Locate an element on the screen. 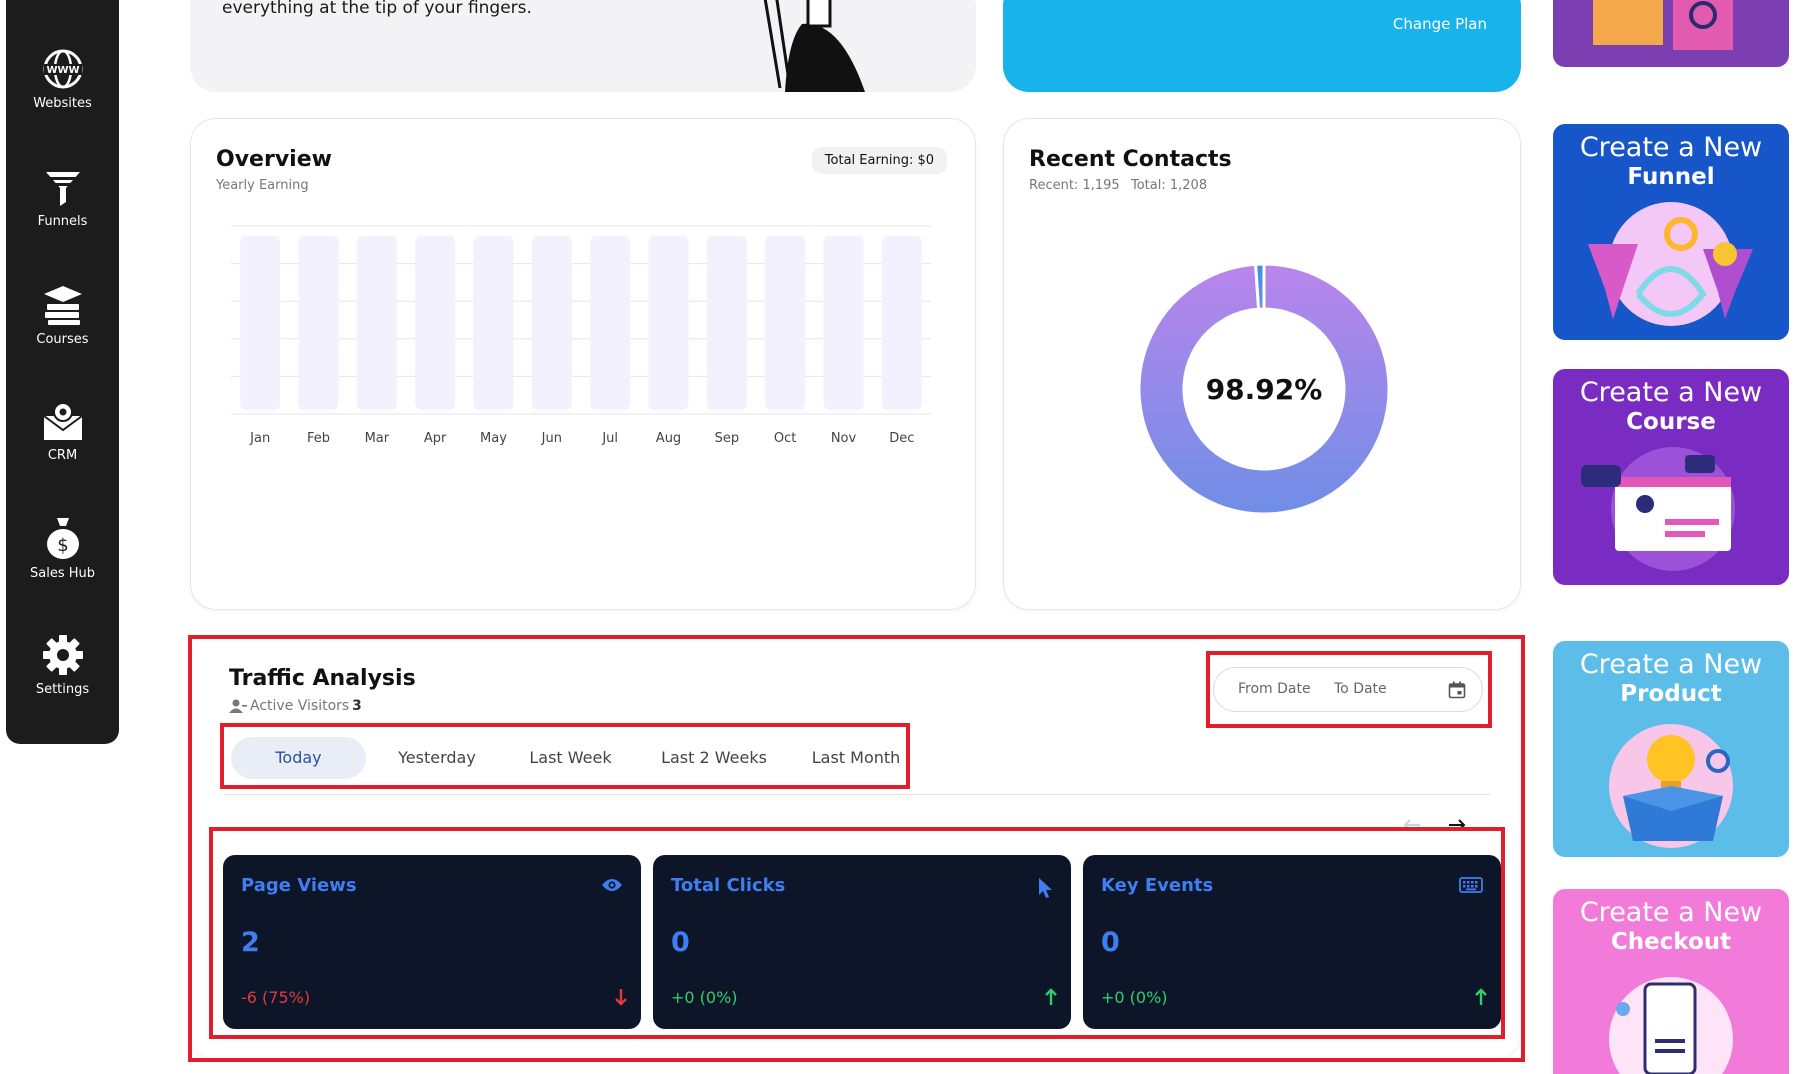 This screenshot has height=1074, width=1807. recent-contacts-title: Recent Contacts is located at coordinates (1130, 159).